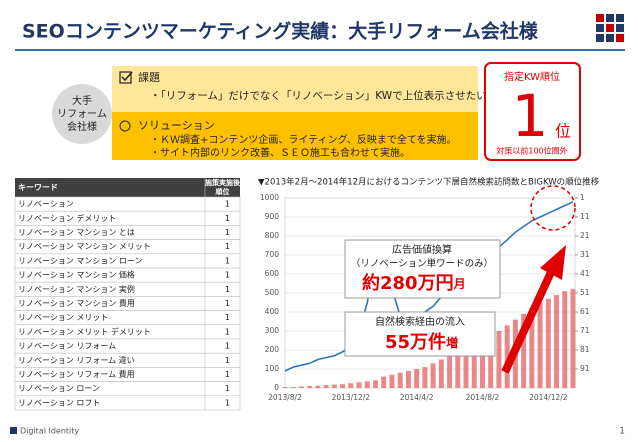 This screenshot has width=638, height=442. I want to click on y2-tick-label: 11, so click(585, 216).